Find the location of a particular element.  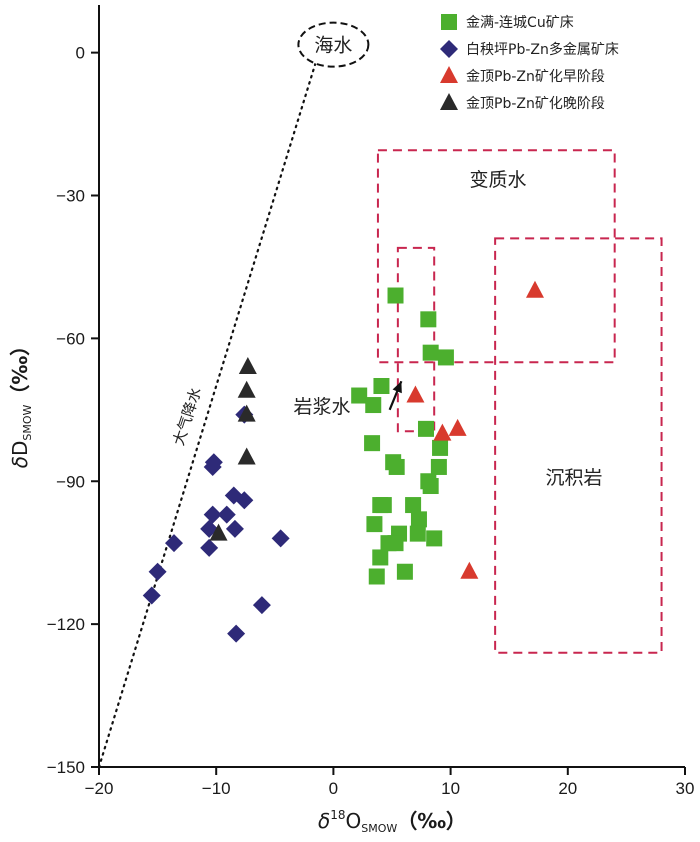

y-axis-title: δDSMOW（‰） is located at coordinates (21, 402).